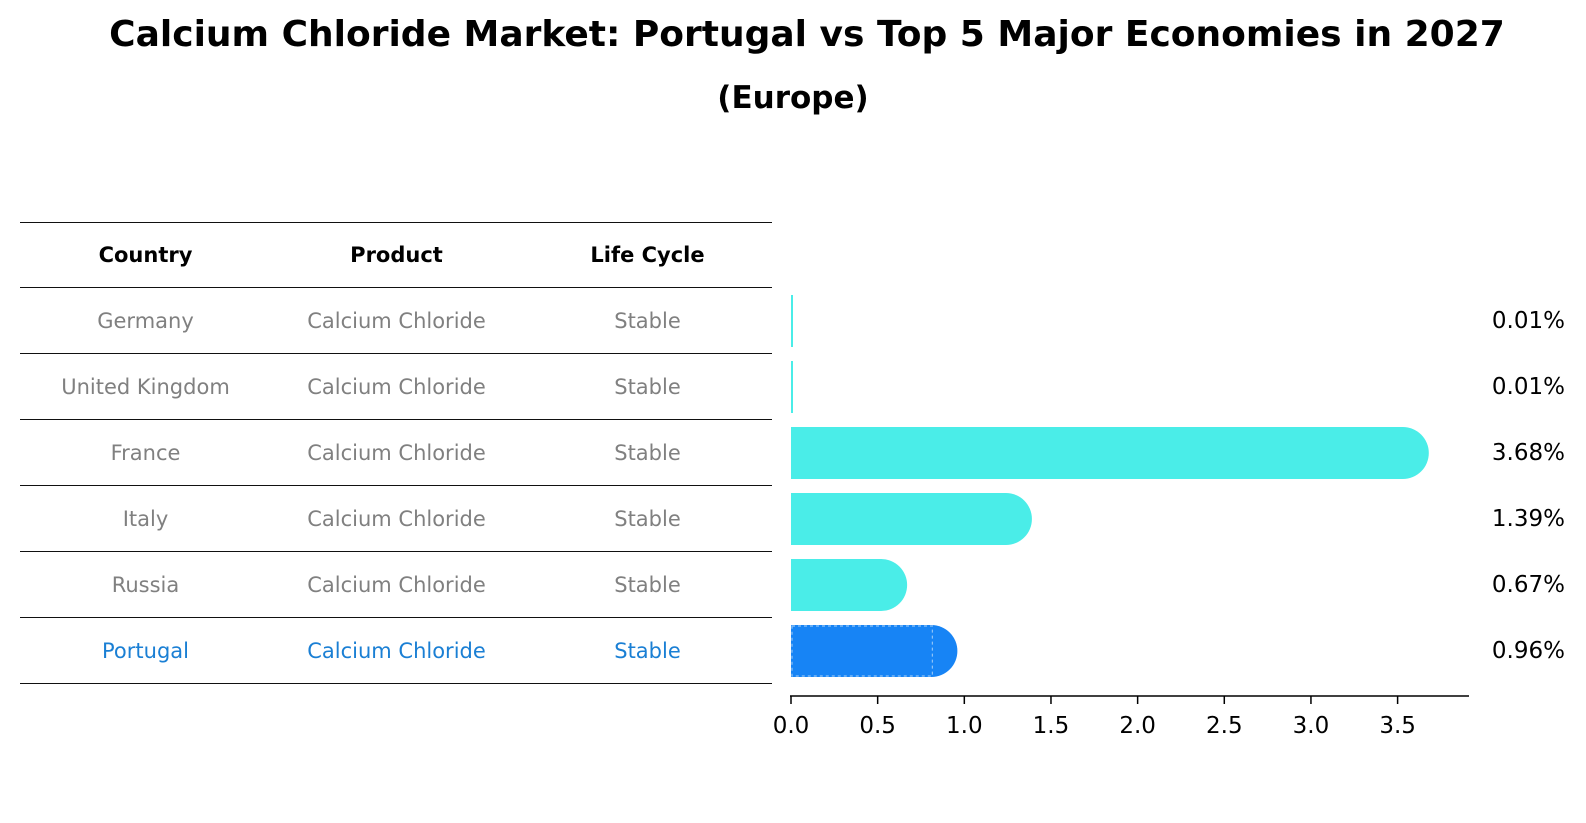 This screenshot has width=1586, height=823. What do you see at coordinates (862, 651) in the screenshot?
I see `bar-highlight-outline` at bounding box center [862, 651].